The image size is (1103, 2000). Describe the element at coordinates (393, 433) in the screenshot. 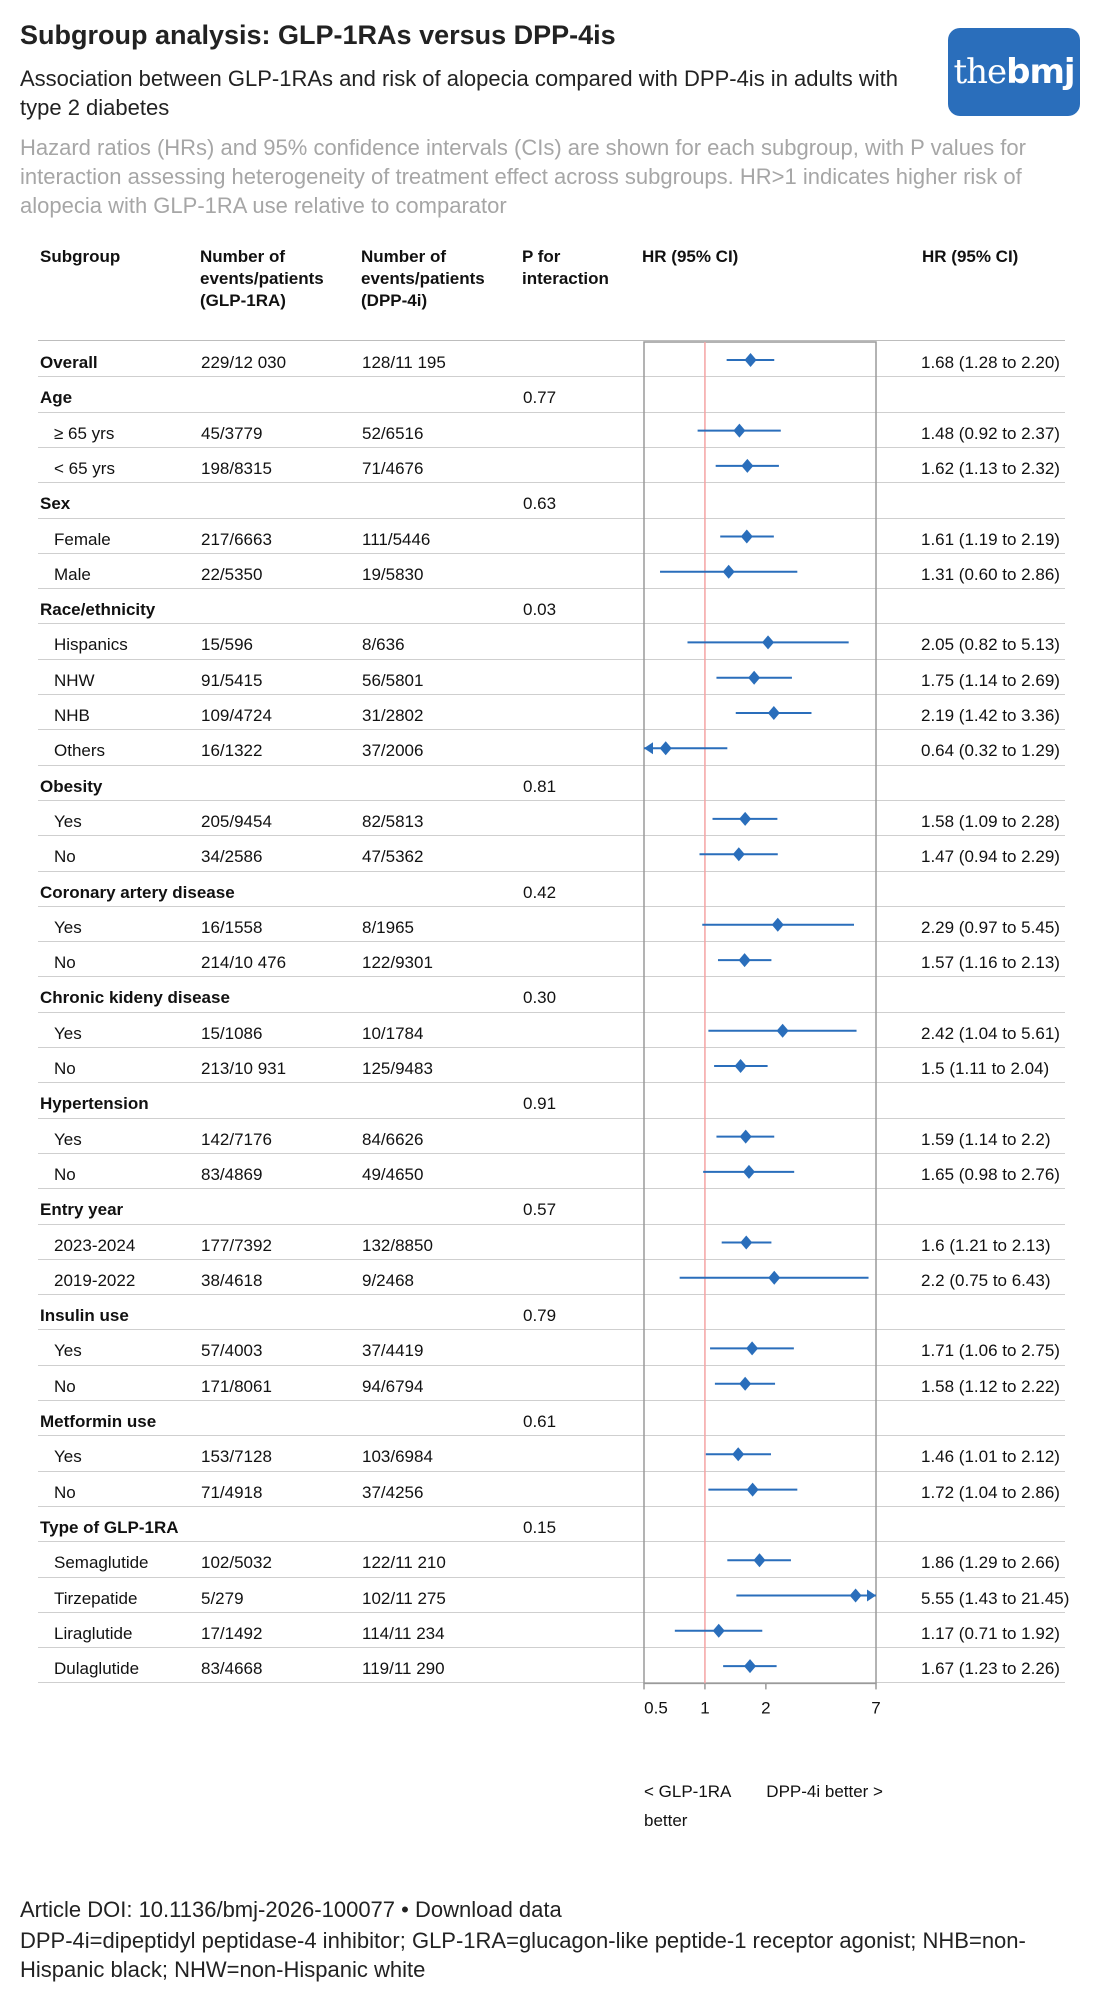

I see `cell-dpp: 52/6516` at that location.